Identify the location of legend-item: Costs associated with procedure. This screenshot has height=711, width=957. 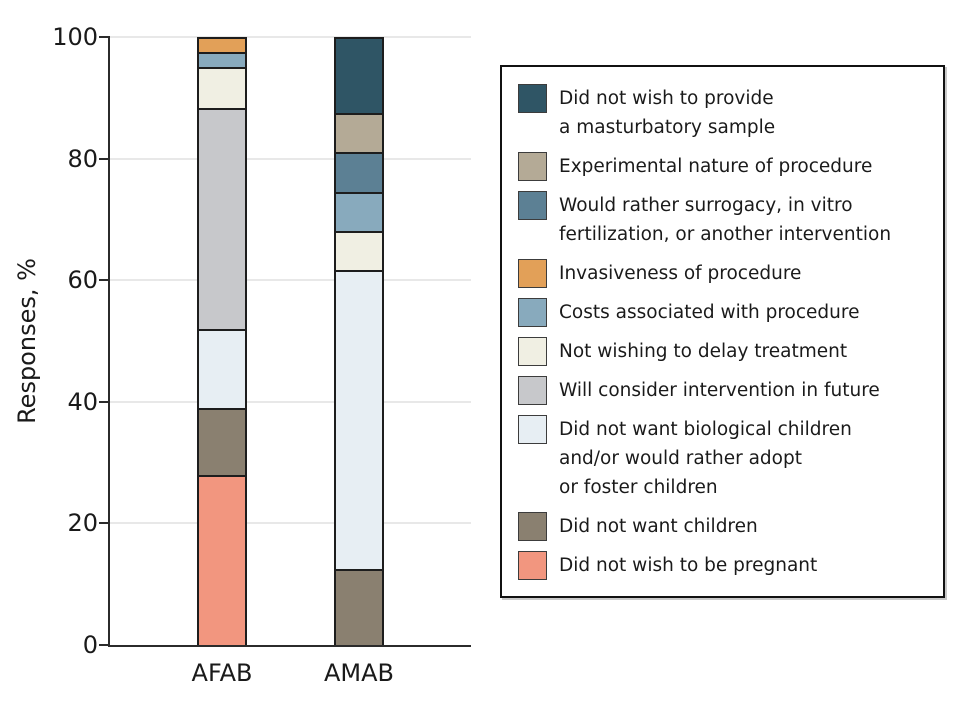
(726, 312).